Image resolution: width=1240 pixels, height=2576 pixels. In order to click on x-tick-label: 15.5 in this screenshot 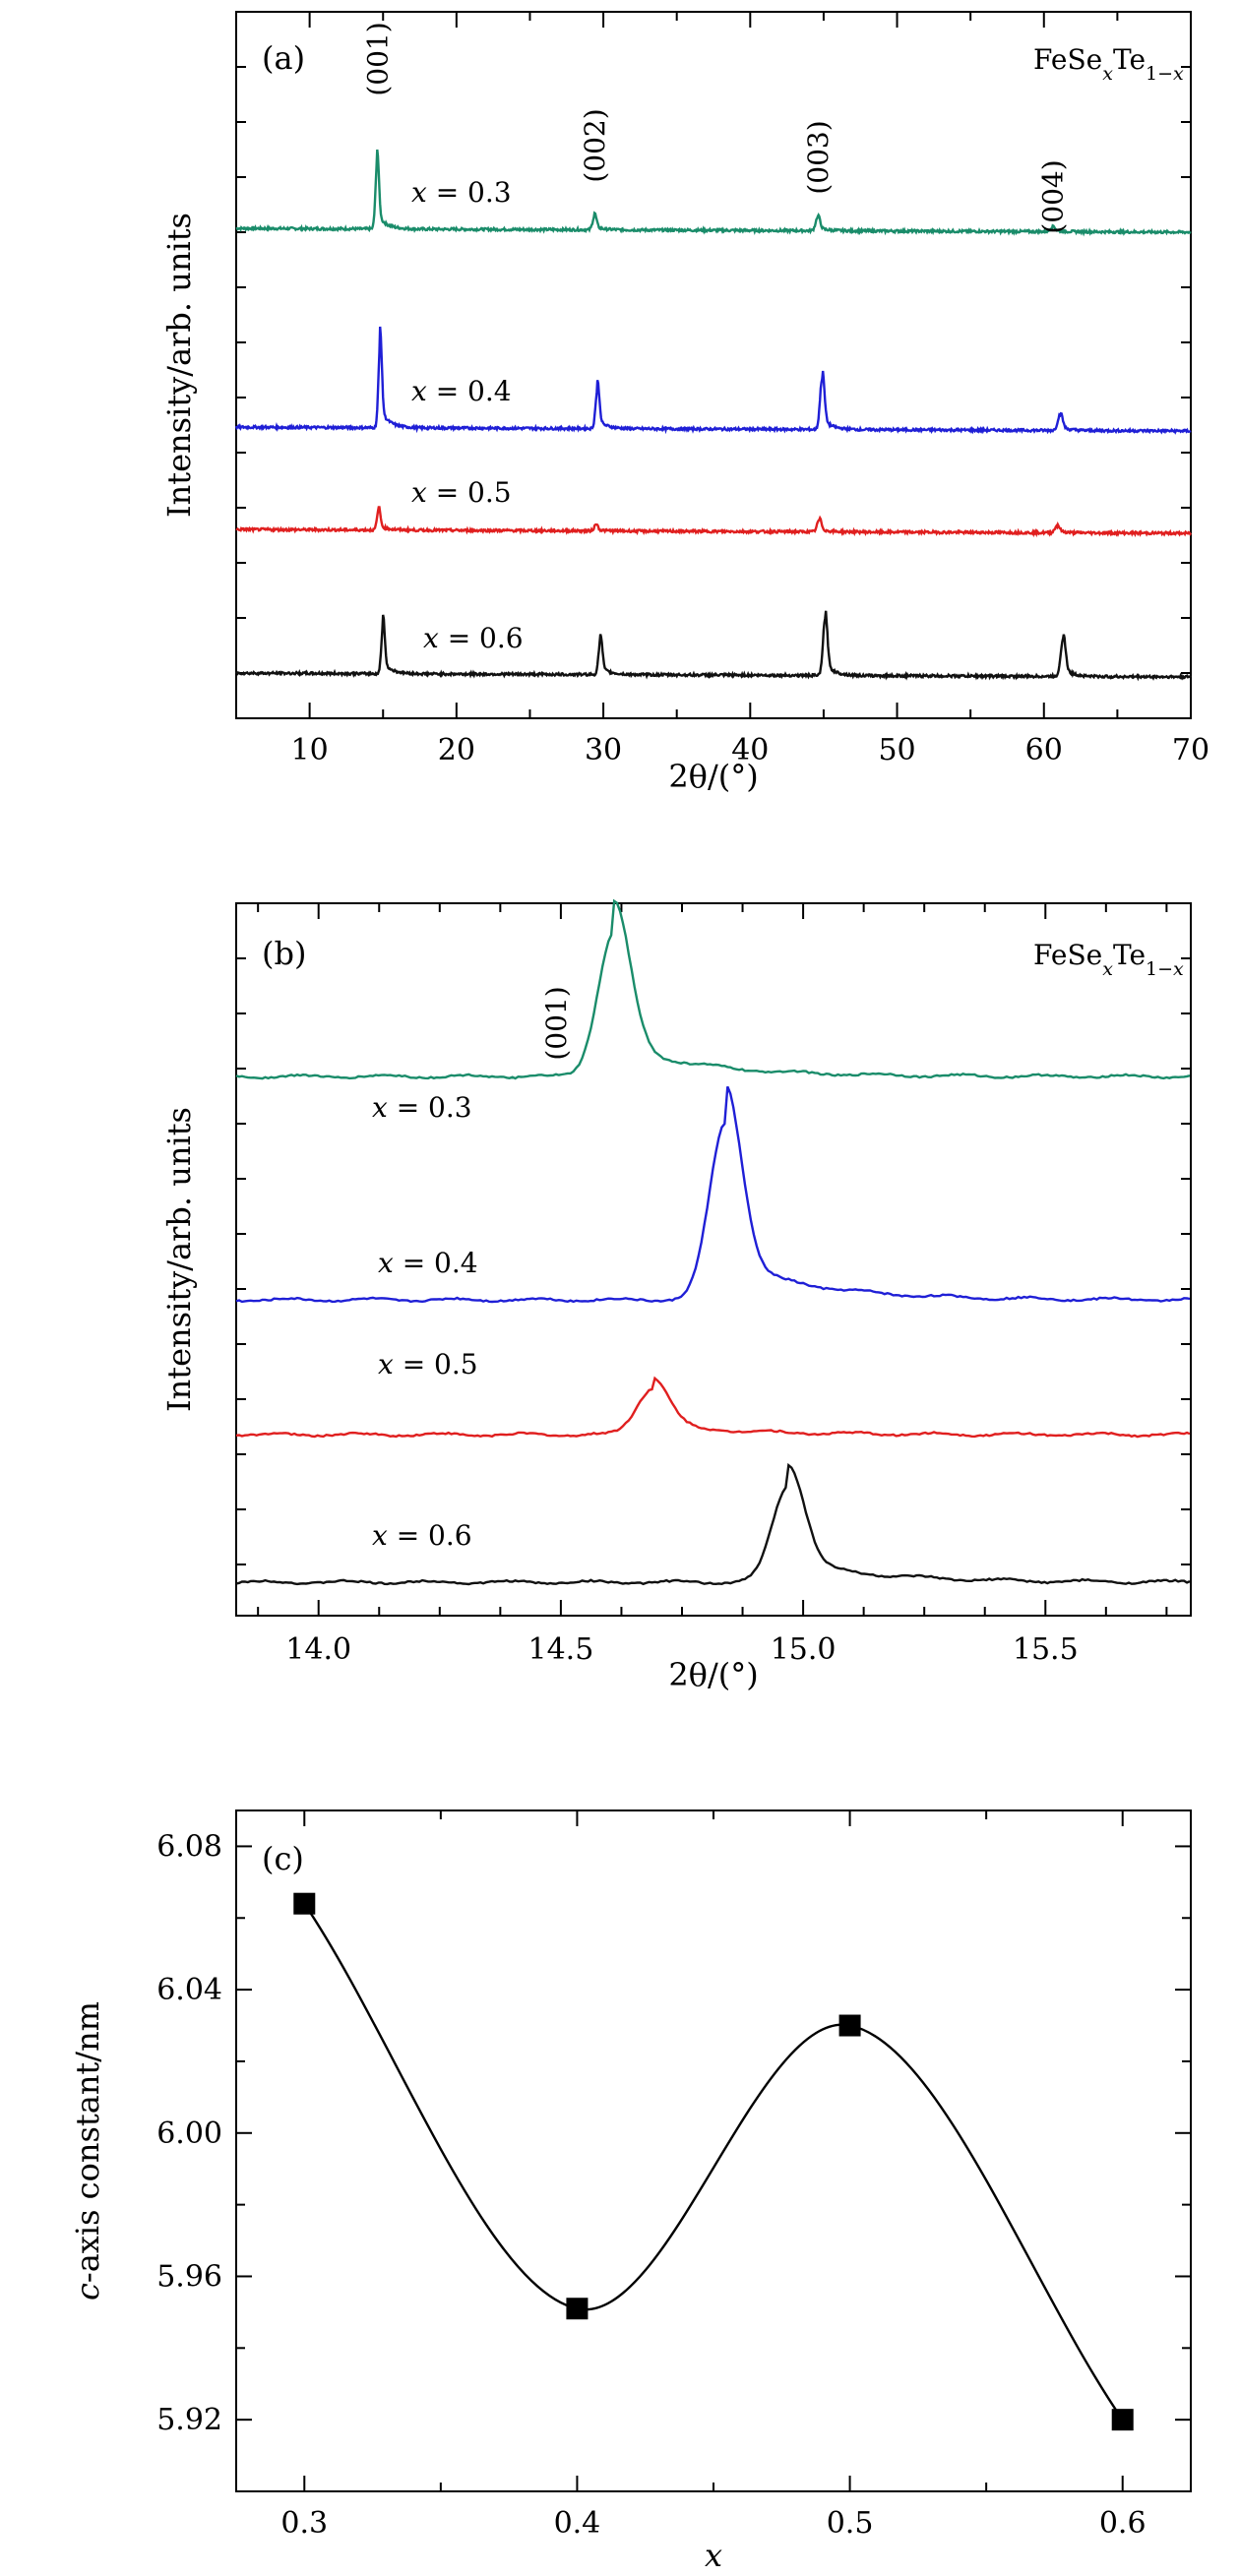, I will do `click(1046, 1649)`.